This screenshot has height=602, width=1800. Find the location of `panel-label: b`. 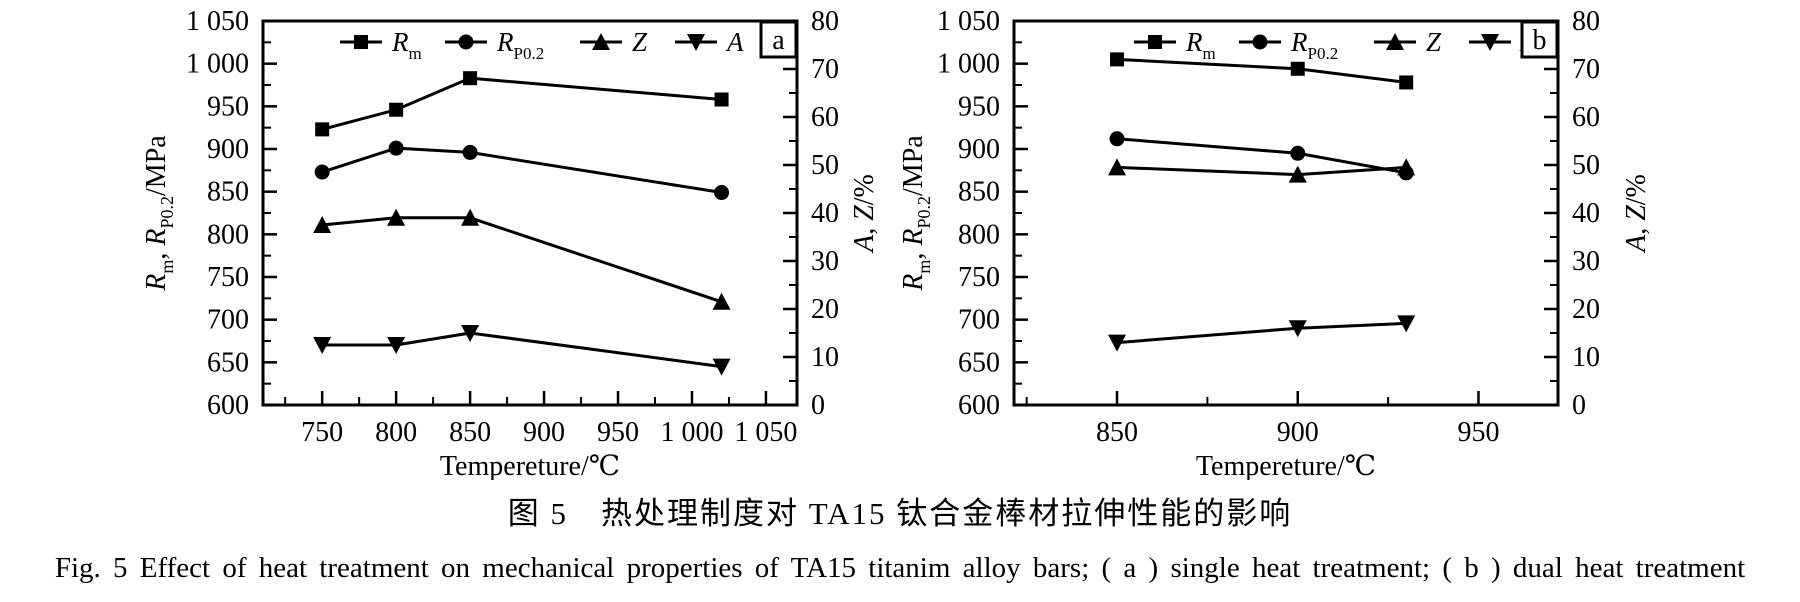

panel-label: b is located at coordinates (1540, 40).